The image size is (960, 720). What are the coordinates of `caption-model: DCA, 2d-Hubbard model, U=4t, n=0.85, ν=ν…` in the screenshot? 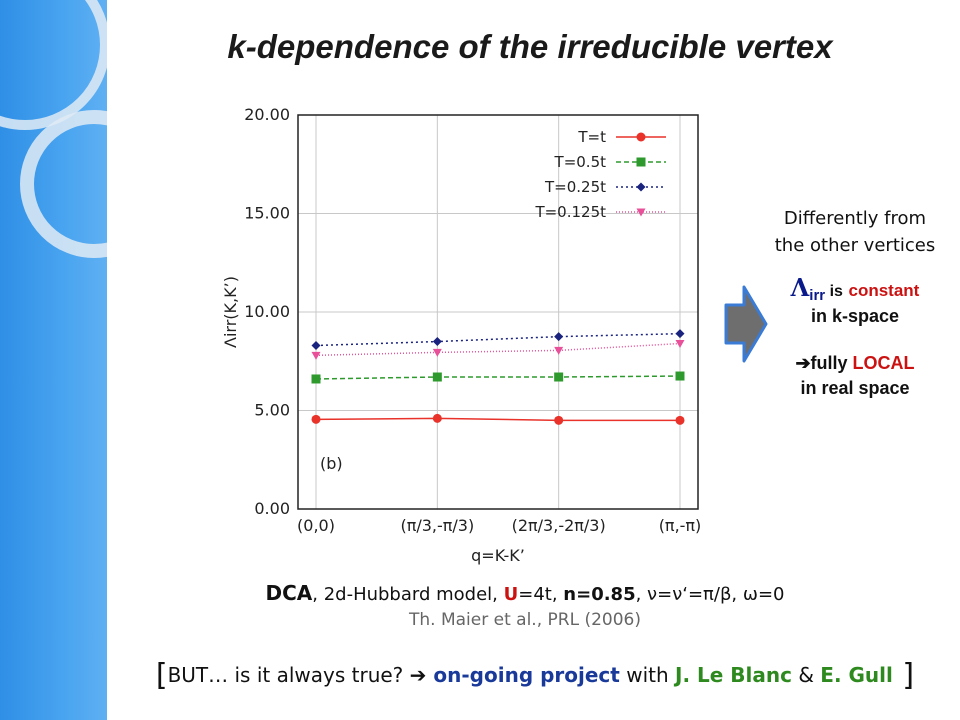 It's located at (525, 593).